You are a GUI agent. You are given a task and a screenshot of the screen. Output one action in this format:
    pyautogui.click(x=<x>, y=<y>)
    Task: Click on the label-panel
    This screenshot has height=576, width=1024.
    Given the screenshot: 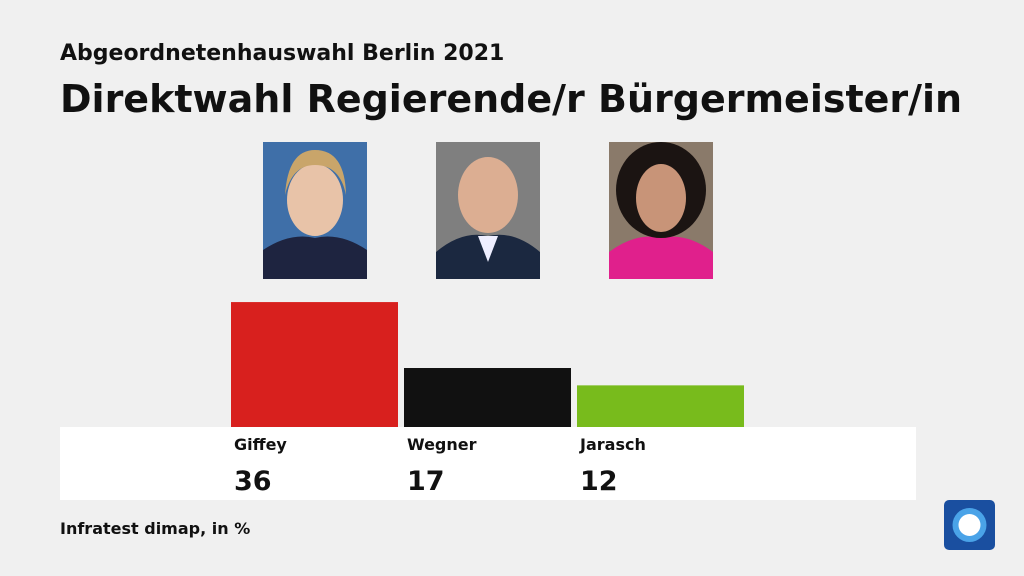 What is the action you would take?
    pyautogui.click(x=488, y=463)
    